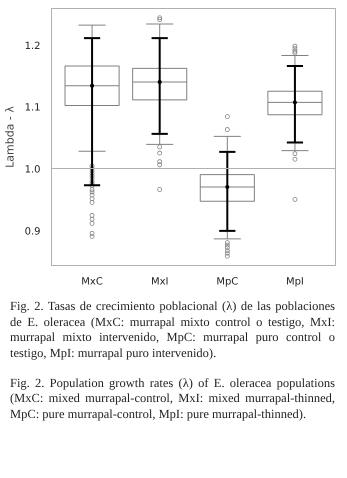 This screenshot has height=478, width=347. I want to click on x-tick-label: MxC, so click(92, 282).